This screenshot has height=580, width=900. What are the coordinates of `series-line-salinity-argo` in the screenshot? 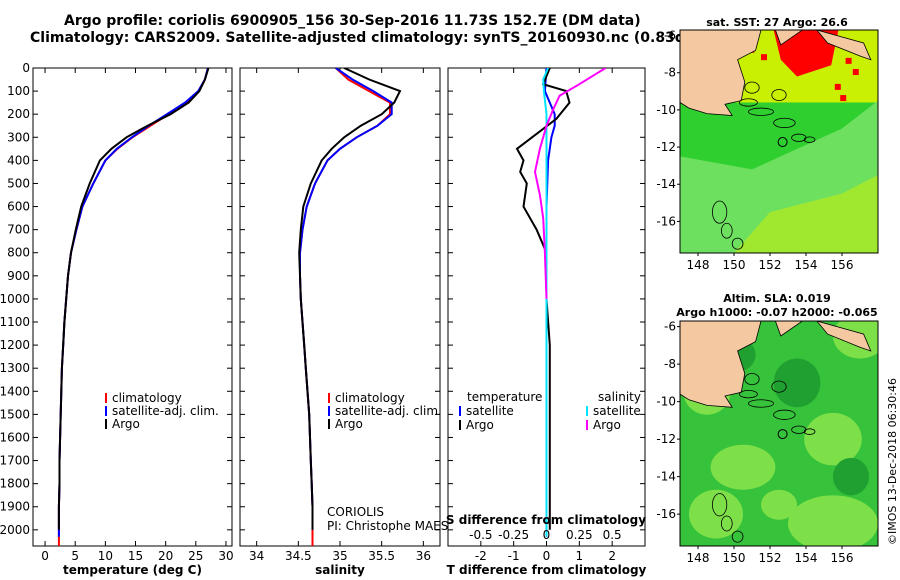 It's located at (570, 183).